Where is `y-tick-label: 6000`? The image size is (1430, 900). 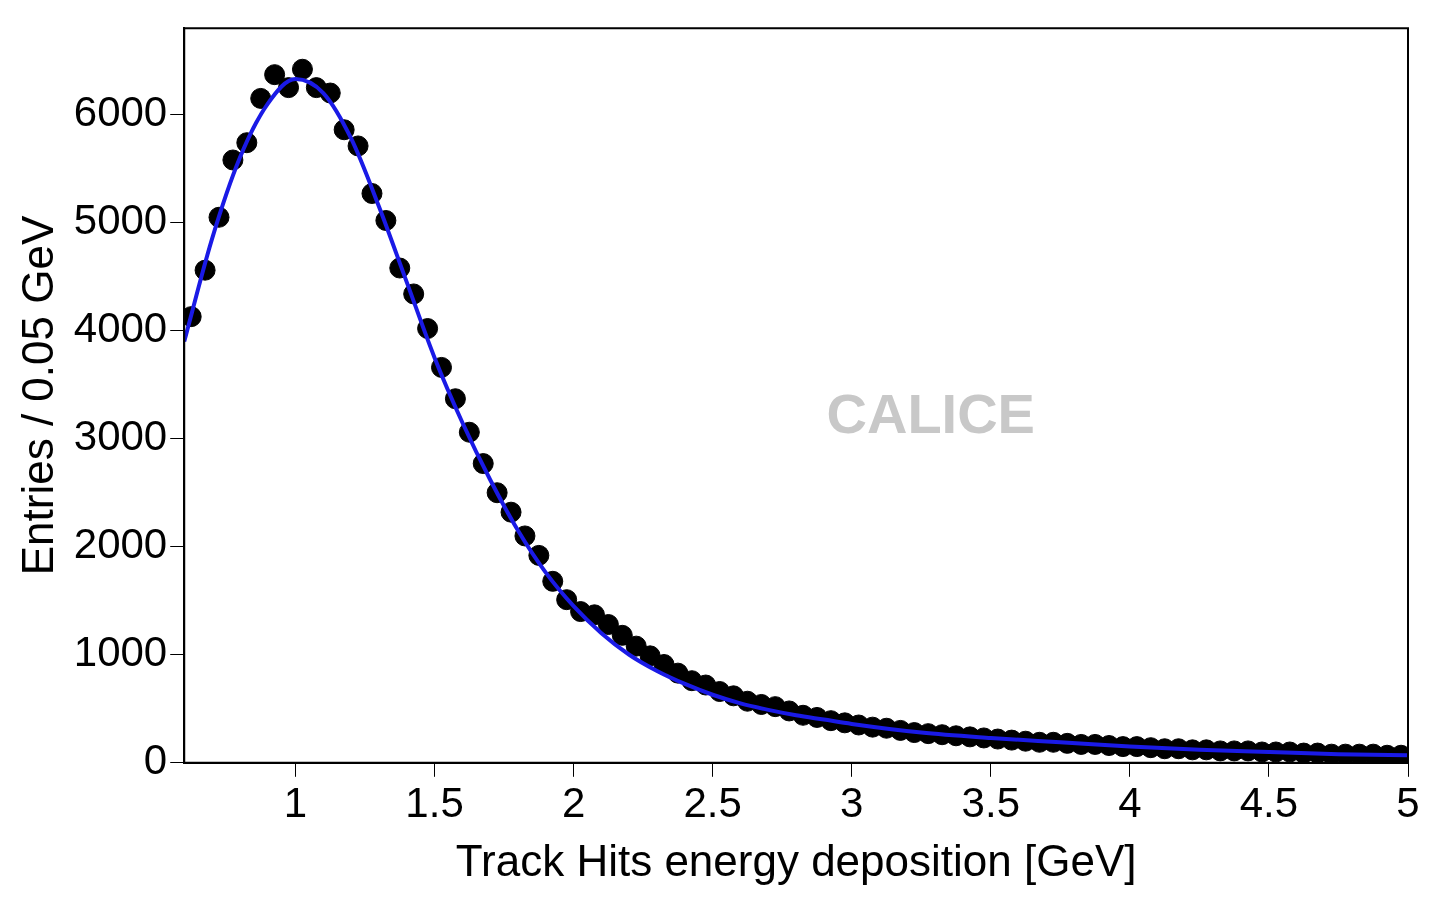 y-tick-label: 6000 is located at coordinates (120, 112).